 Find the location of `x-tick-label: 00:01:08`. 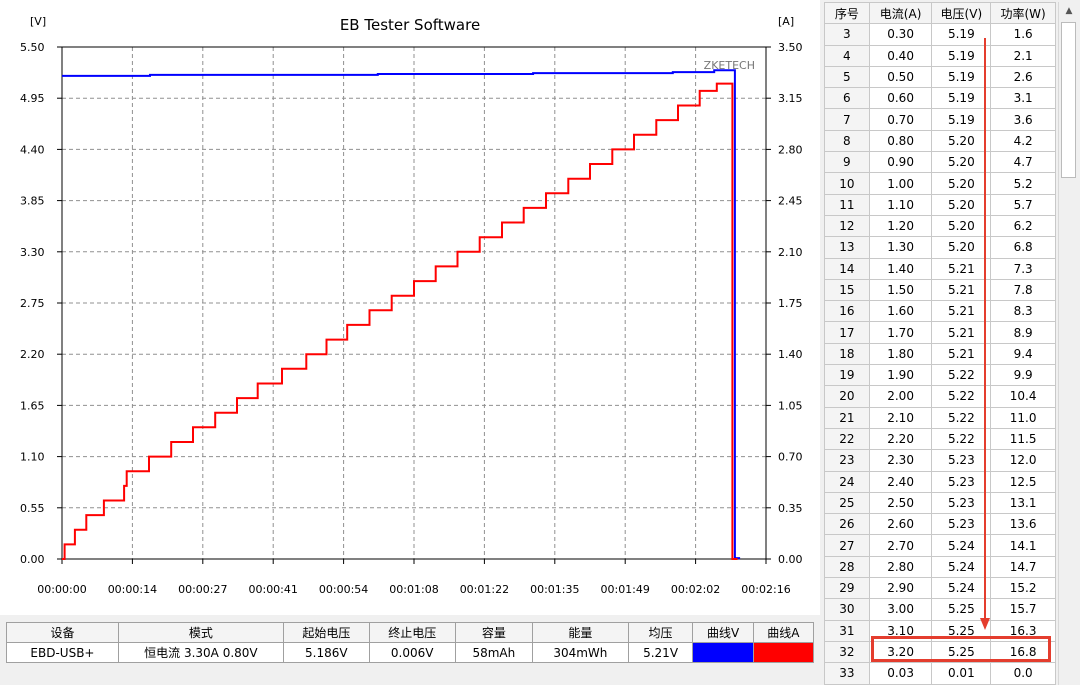

x-tick-label: 00:01:08 is located at coordinates (413, 589).